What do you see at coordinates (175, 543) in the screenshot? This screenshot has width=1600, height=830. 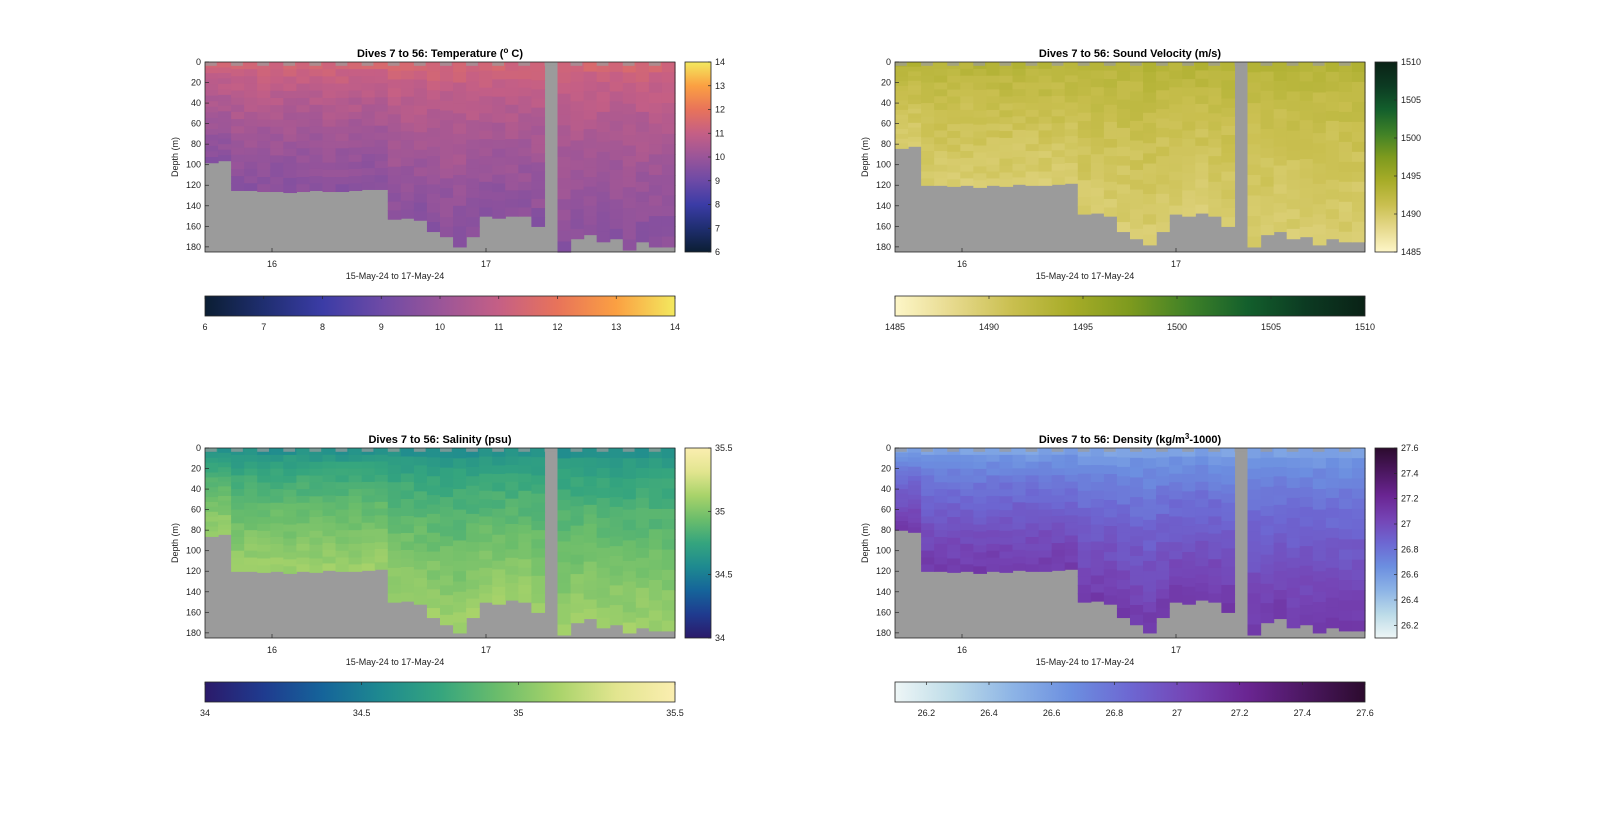 I see `y-axis-label: Depth (m)` at bounding box center [175, 543].